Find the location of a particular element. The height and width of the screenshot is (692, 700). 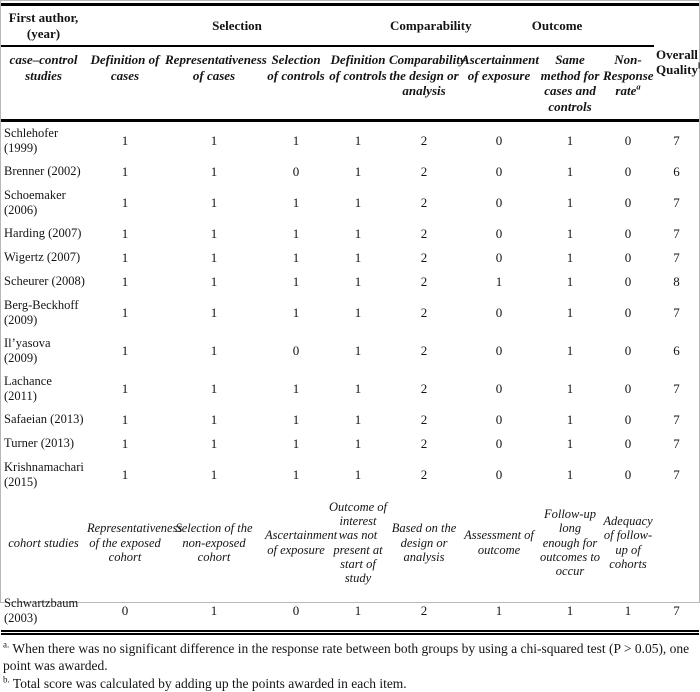

column-header-definition-of-controls: Definition of controls is located at coordinates (358, 84).